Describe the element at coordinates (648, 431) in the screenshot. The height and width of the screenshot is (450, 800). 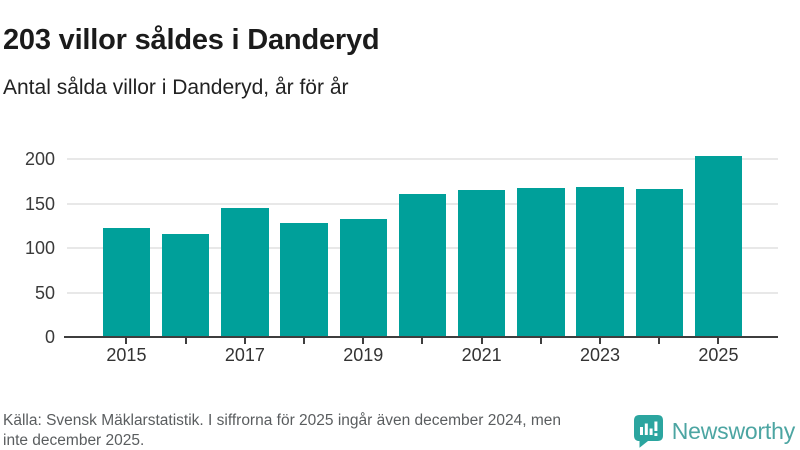
I see `newsworthy-speech-bubble-bar-chart-icon` at that location.